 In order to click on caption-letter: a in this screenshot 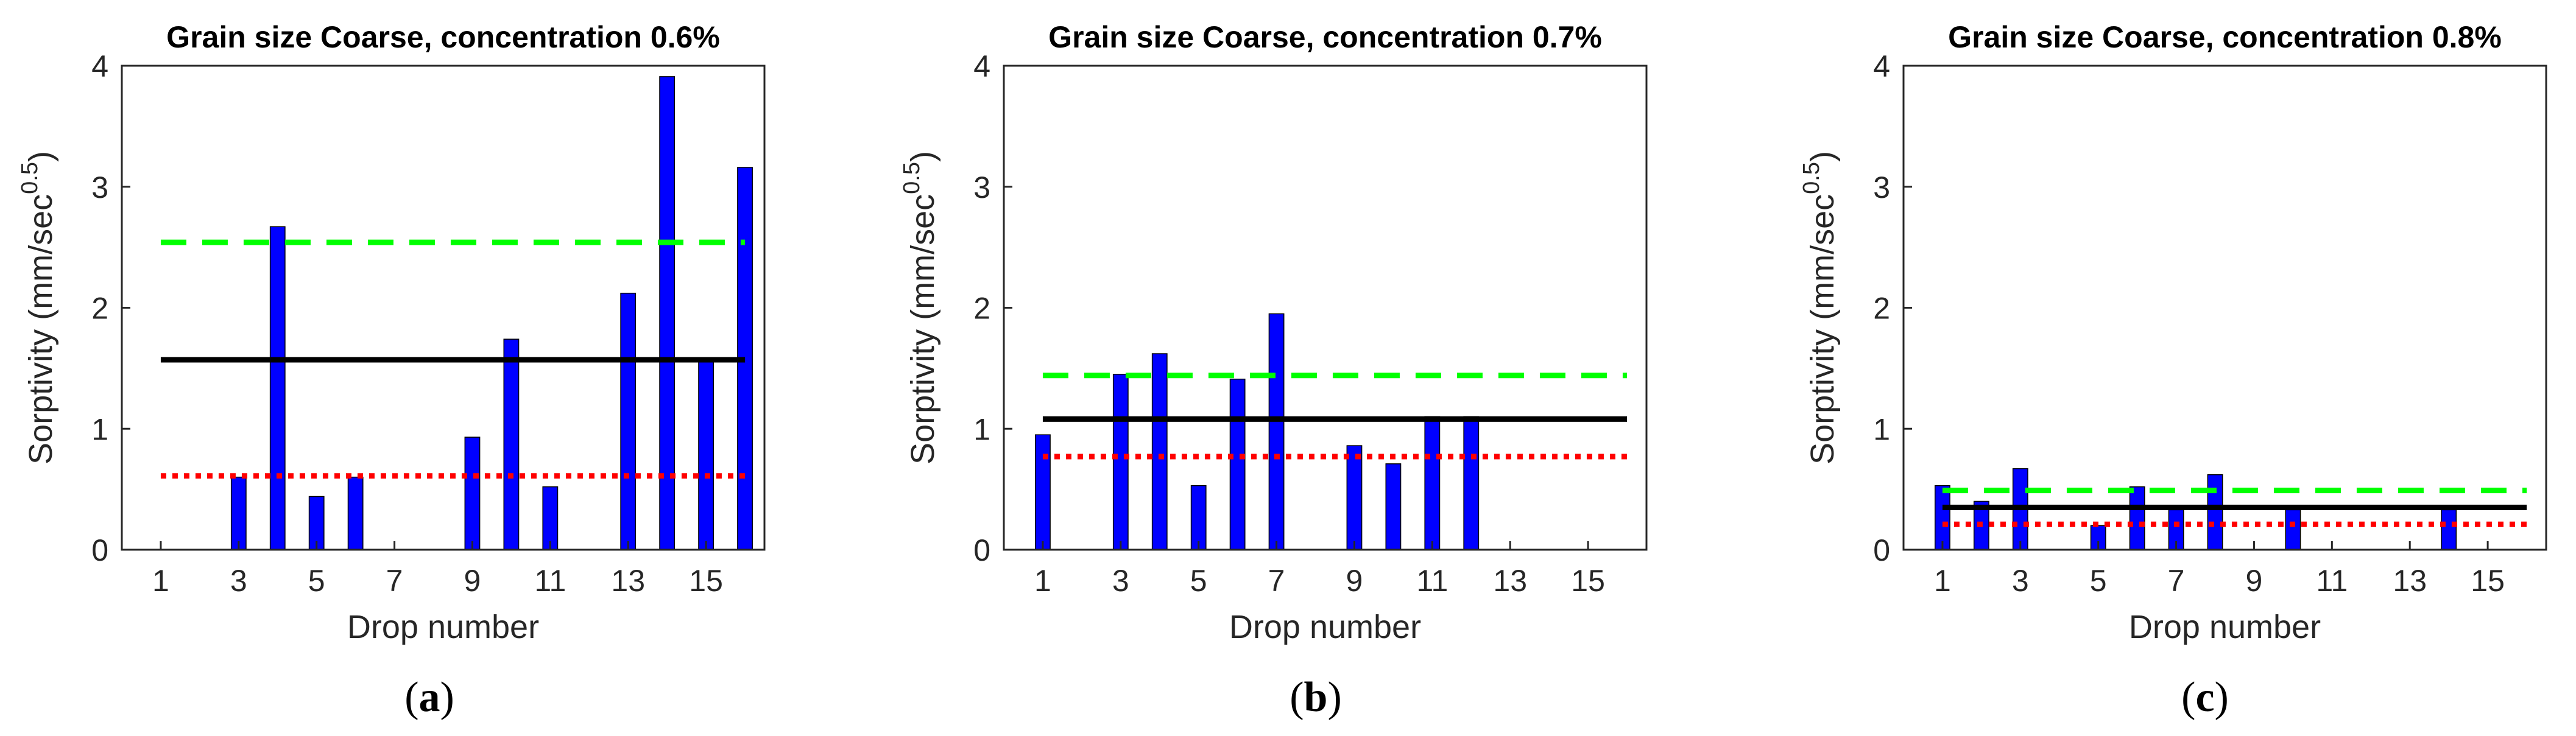, I will do `click(429, 697)`.